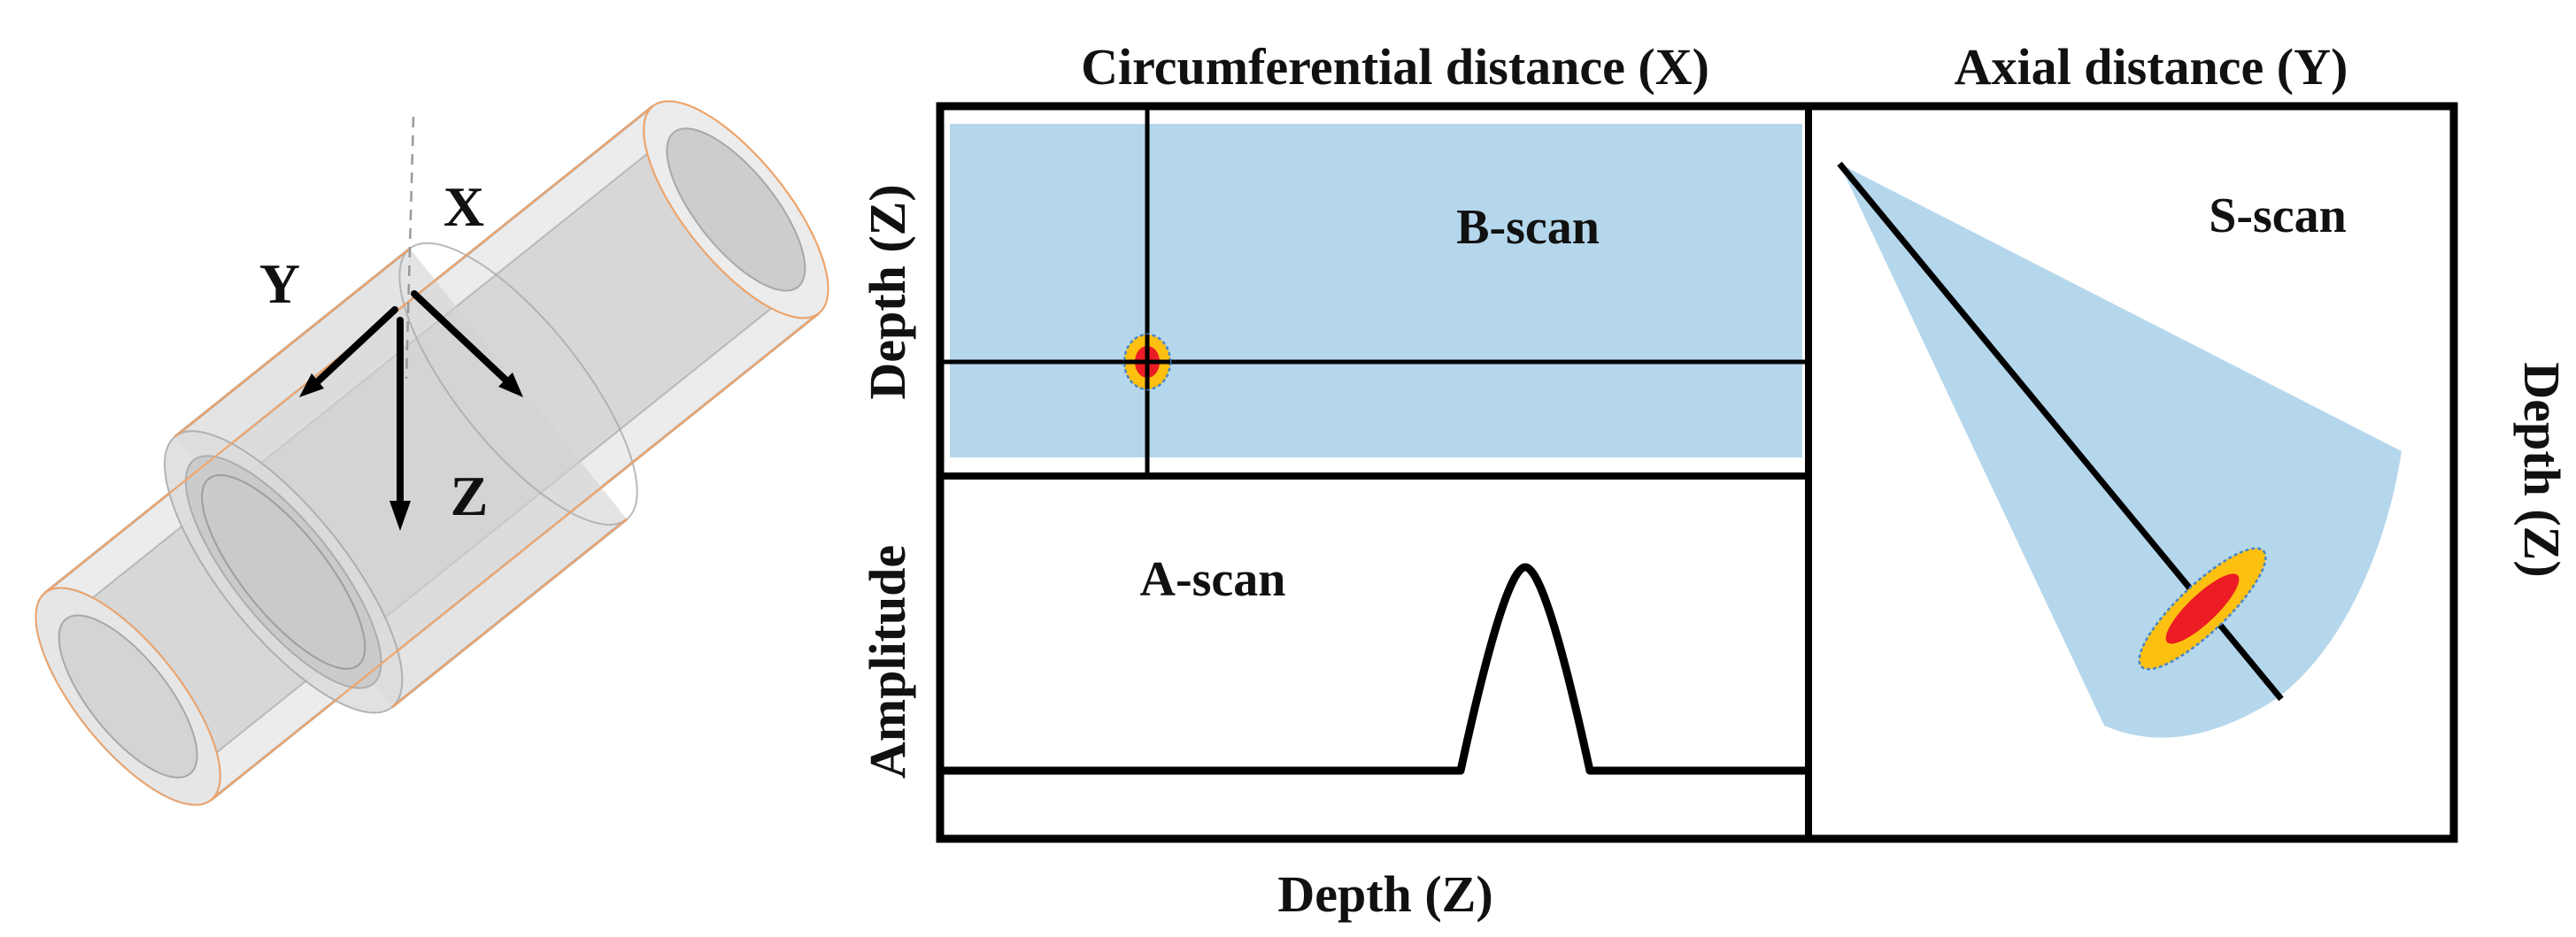  I want to click on x-axis-arrow, so click(460, 337).